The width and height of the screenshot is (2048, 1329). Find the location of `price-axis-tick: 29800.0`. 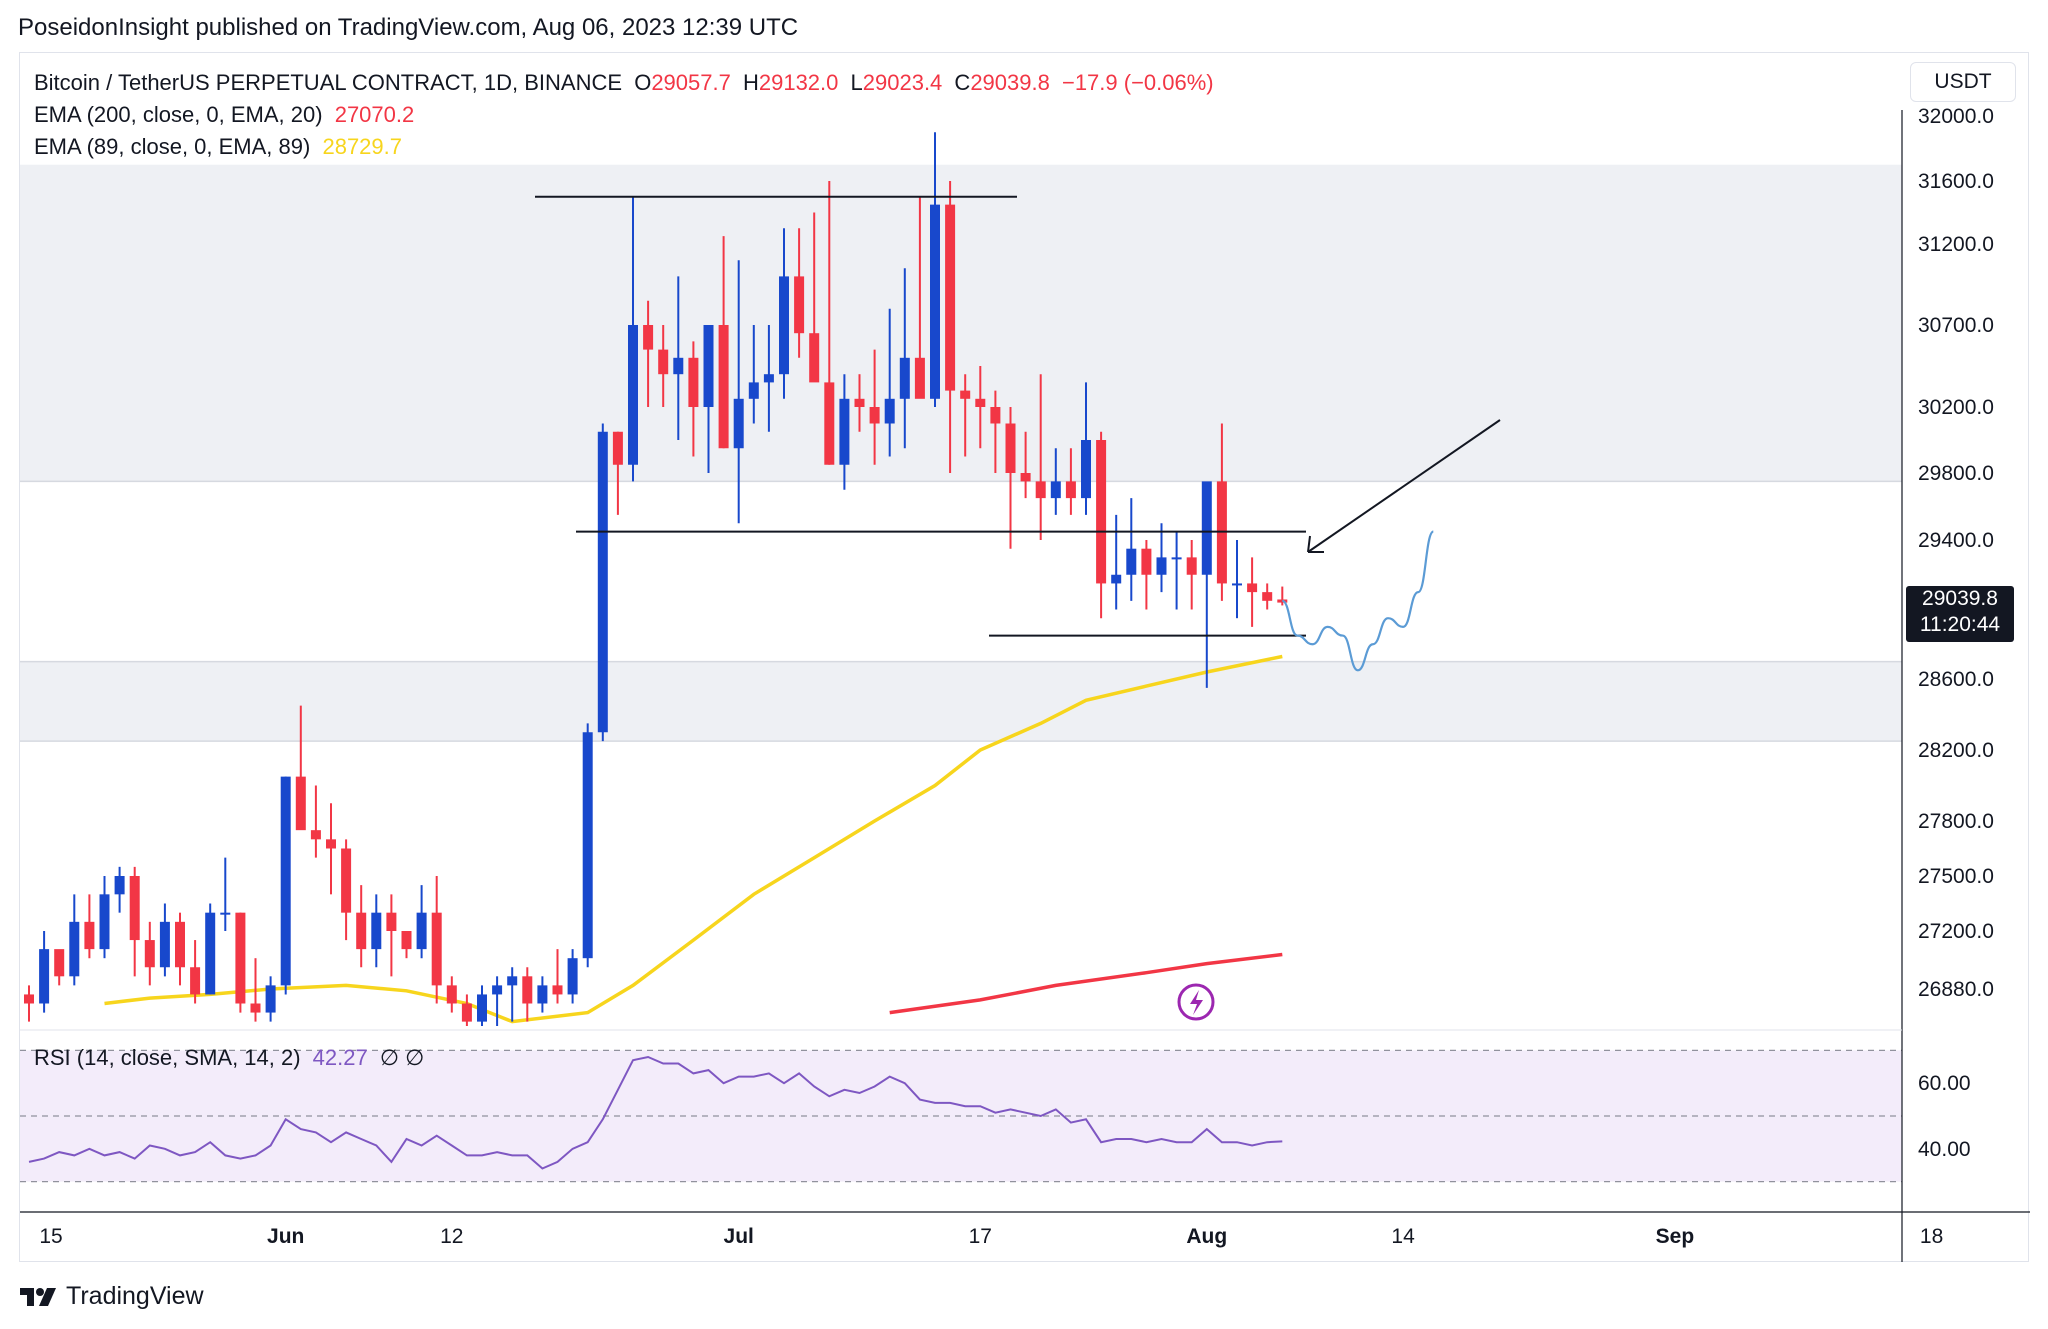

price-axis-tick: 29800.0 is located at coordinates (1956, 473).